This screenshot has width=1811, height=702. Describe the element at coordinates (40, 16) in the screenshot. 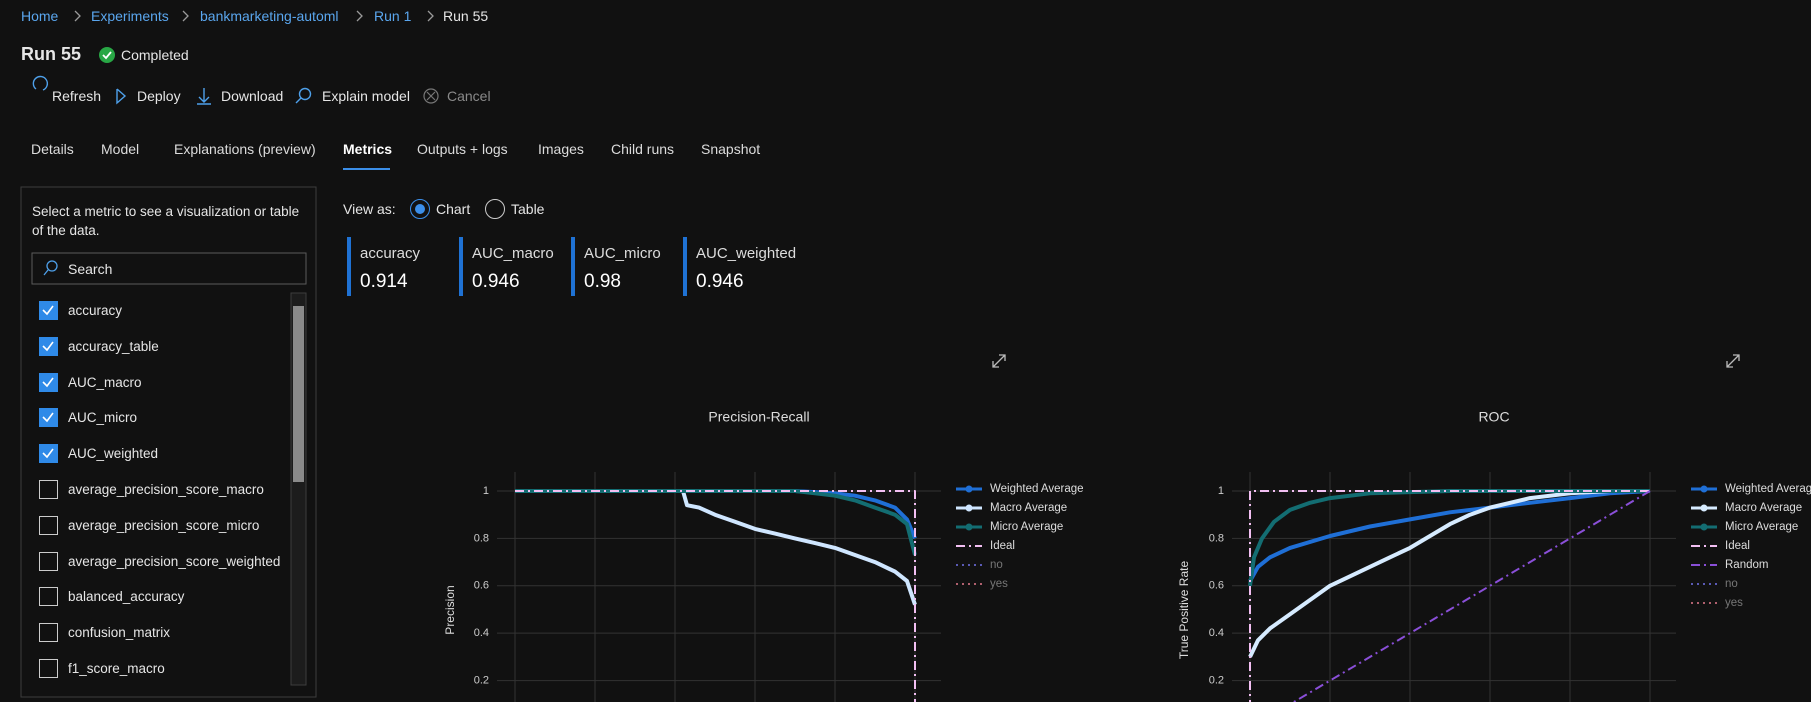

I see `breadcrumb-item: Home` at that location.